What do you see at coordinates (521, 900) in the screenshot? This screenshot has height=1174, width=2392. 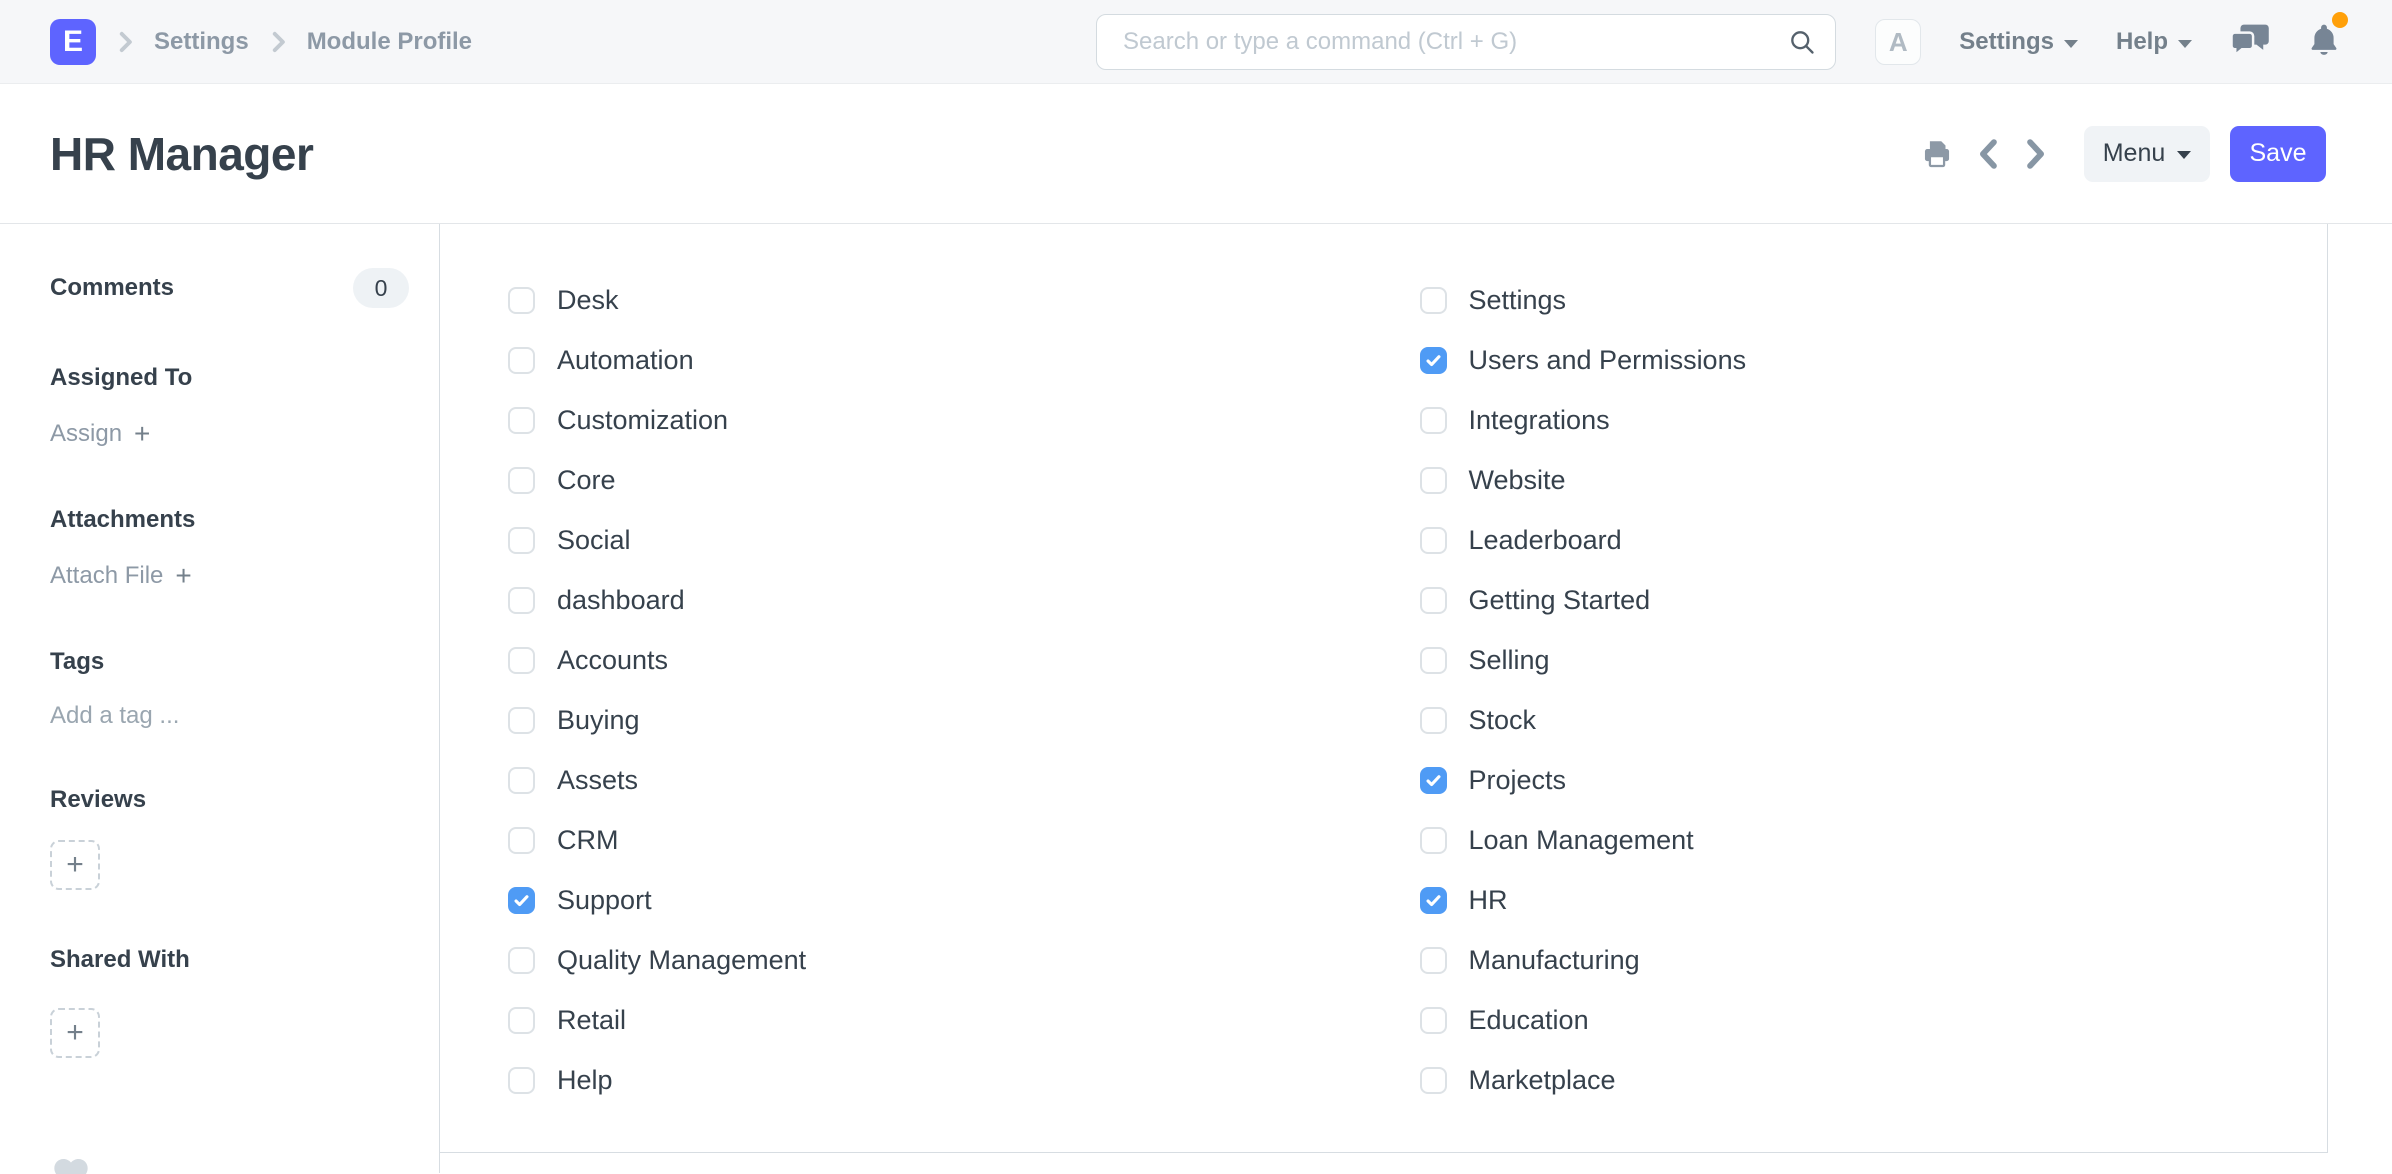 I see `module-checkbox-support` at bounding box center [521, 900].